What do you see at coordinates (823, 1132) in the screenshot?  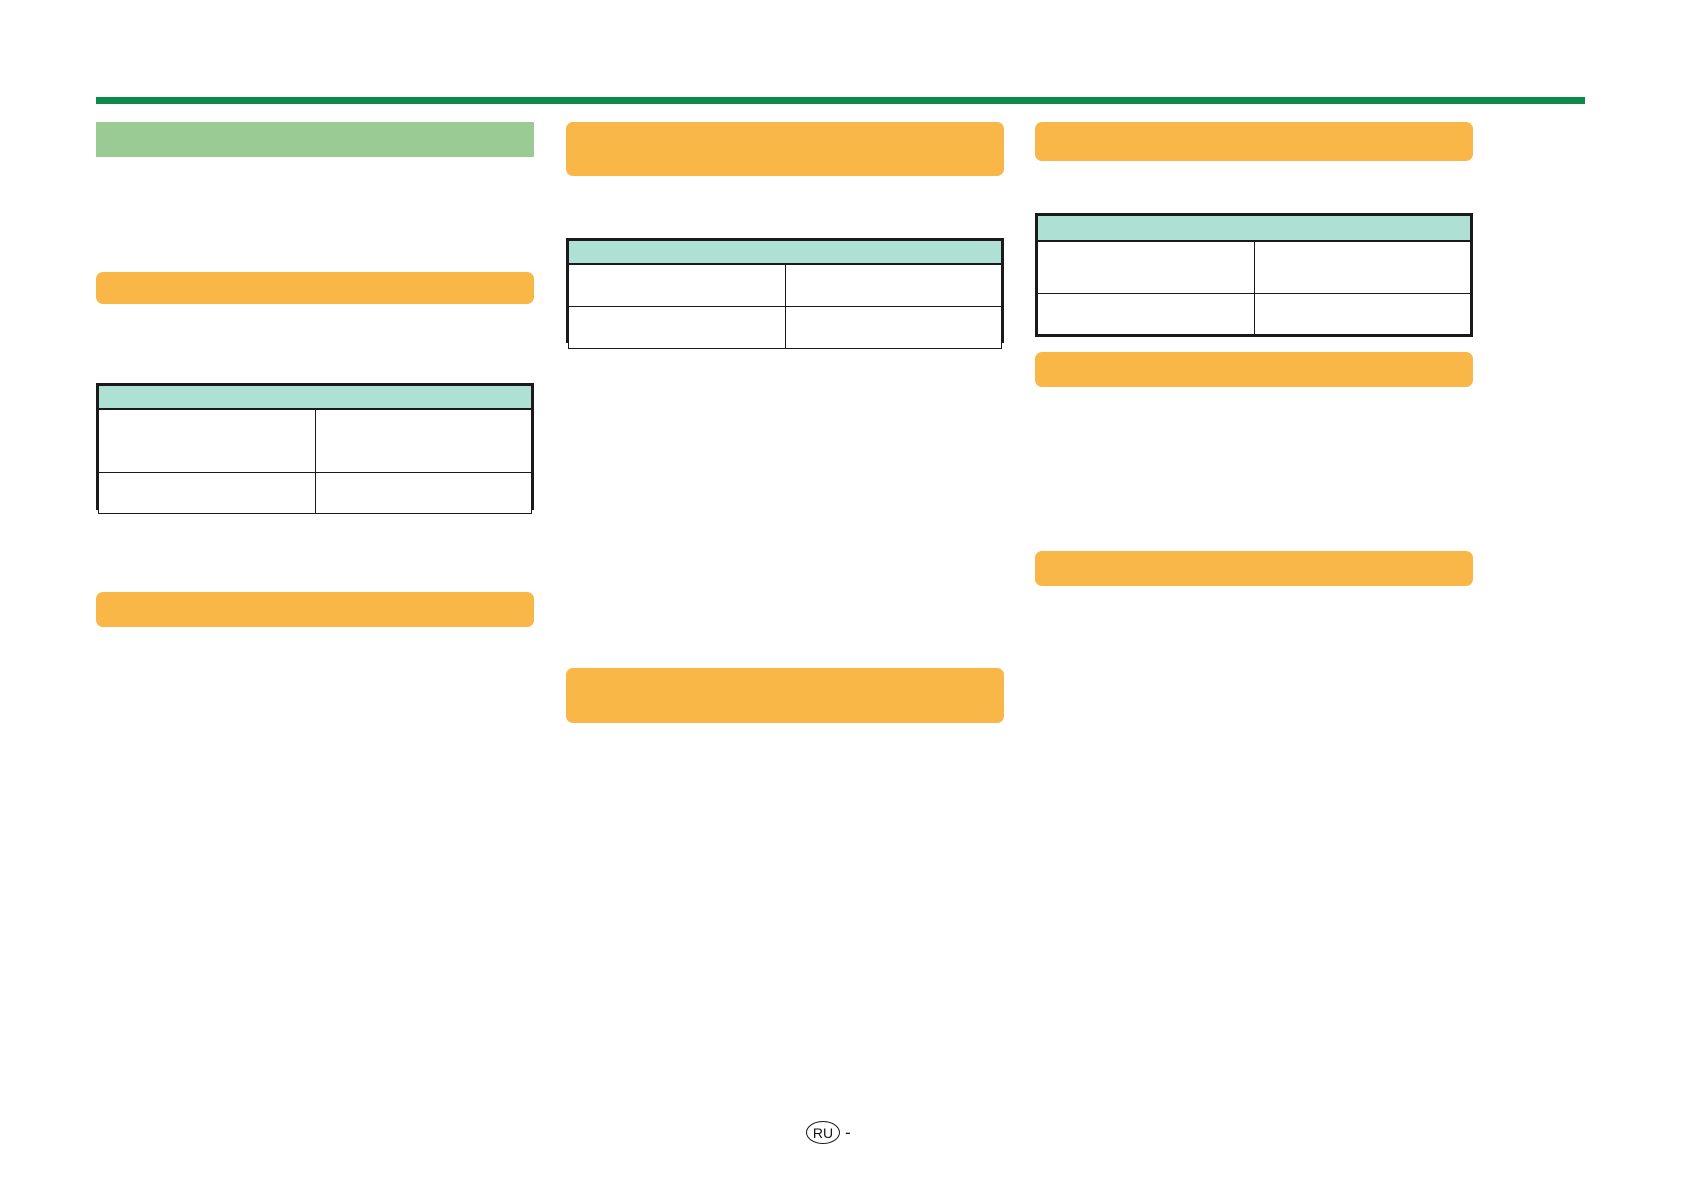 I see `region-code-ru-icon: RU` at bounding box center [823, 1132].